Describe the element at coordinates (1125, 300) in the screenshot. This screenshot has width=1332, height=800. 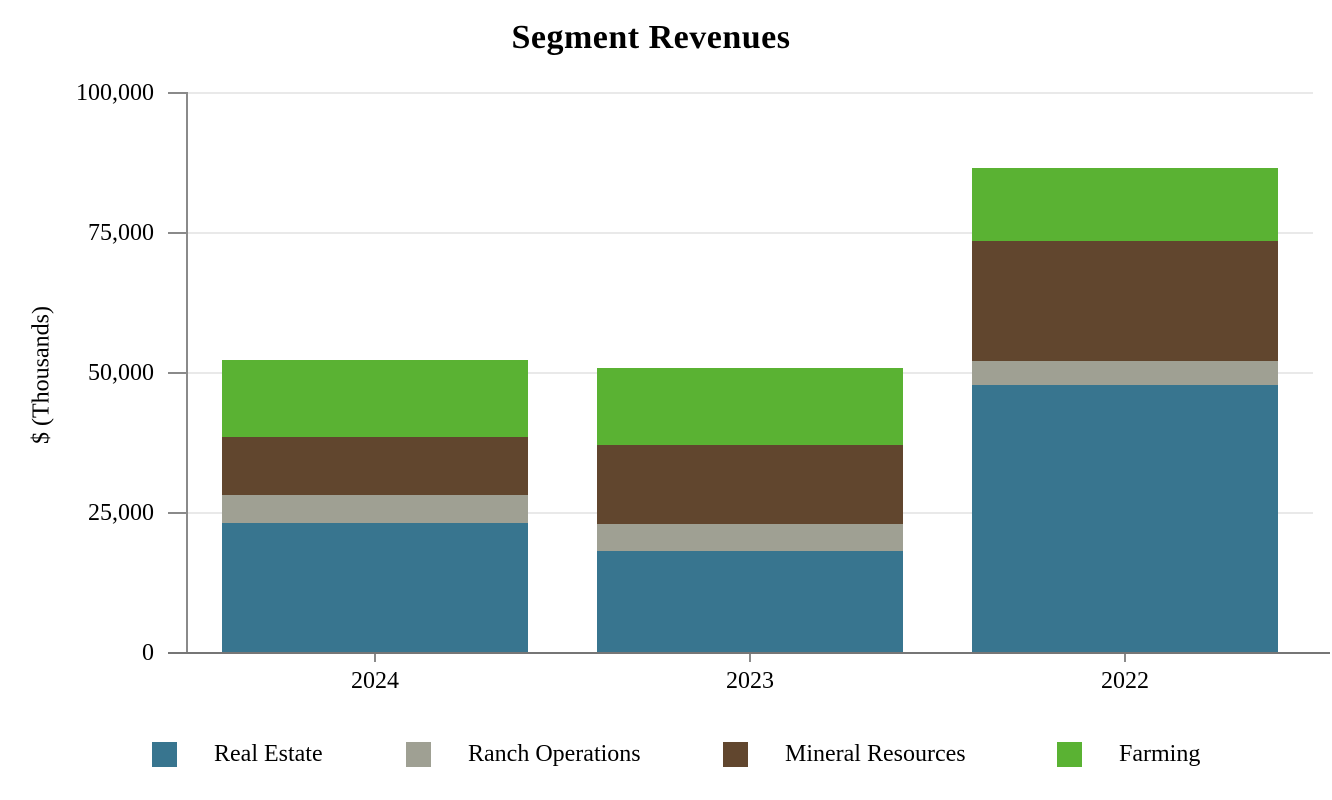
I see `bar-segment-mineral-resources-2022` at that location.